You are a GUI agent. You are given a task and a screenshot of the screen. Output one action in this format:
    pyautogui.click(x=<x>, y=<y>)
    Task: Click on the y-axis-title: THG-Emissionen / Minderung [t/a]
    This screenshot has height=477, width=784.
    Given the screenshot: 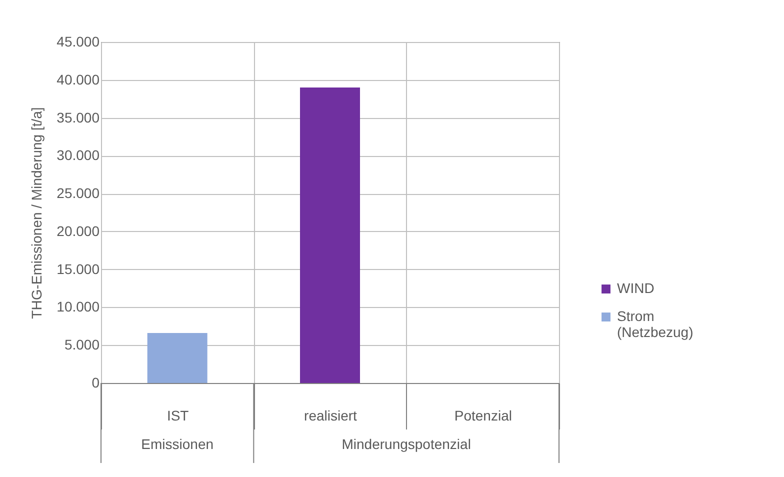 What is the action you would take?
    pyautogui.click(x=36, y=213)
    